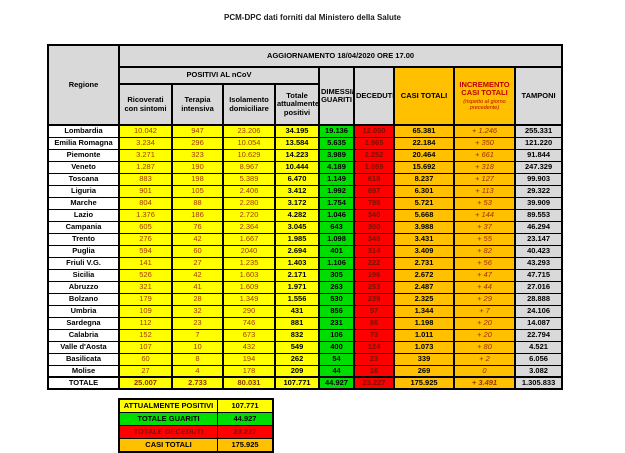 The width and height of the screenshot is (625, 453). I want to click on cell-isolamento: 432, so click(249, 347).